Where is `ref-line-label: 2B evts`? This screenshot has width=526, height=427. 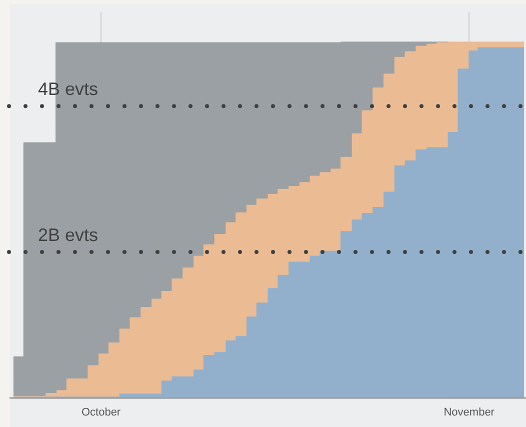
ref-line-label: 2B evts is located at coordinates (68, 234).